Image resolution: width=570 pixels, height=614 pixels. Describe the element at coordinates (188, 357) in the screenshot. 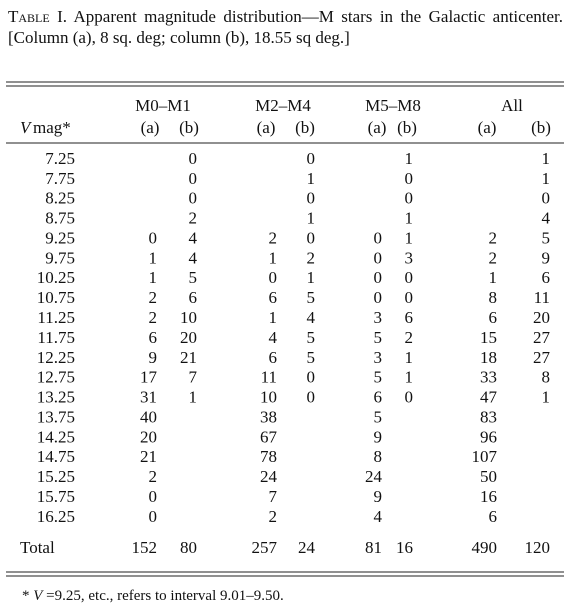

I see `cell: 21` at that location.